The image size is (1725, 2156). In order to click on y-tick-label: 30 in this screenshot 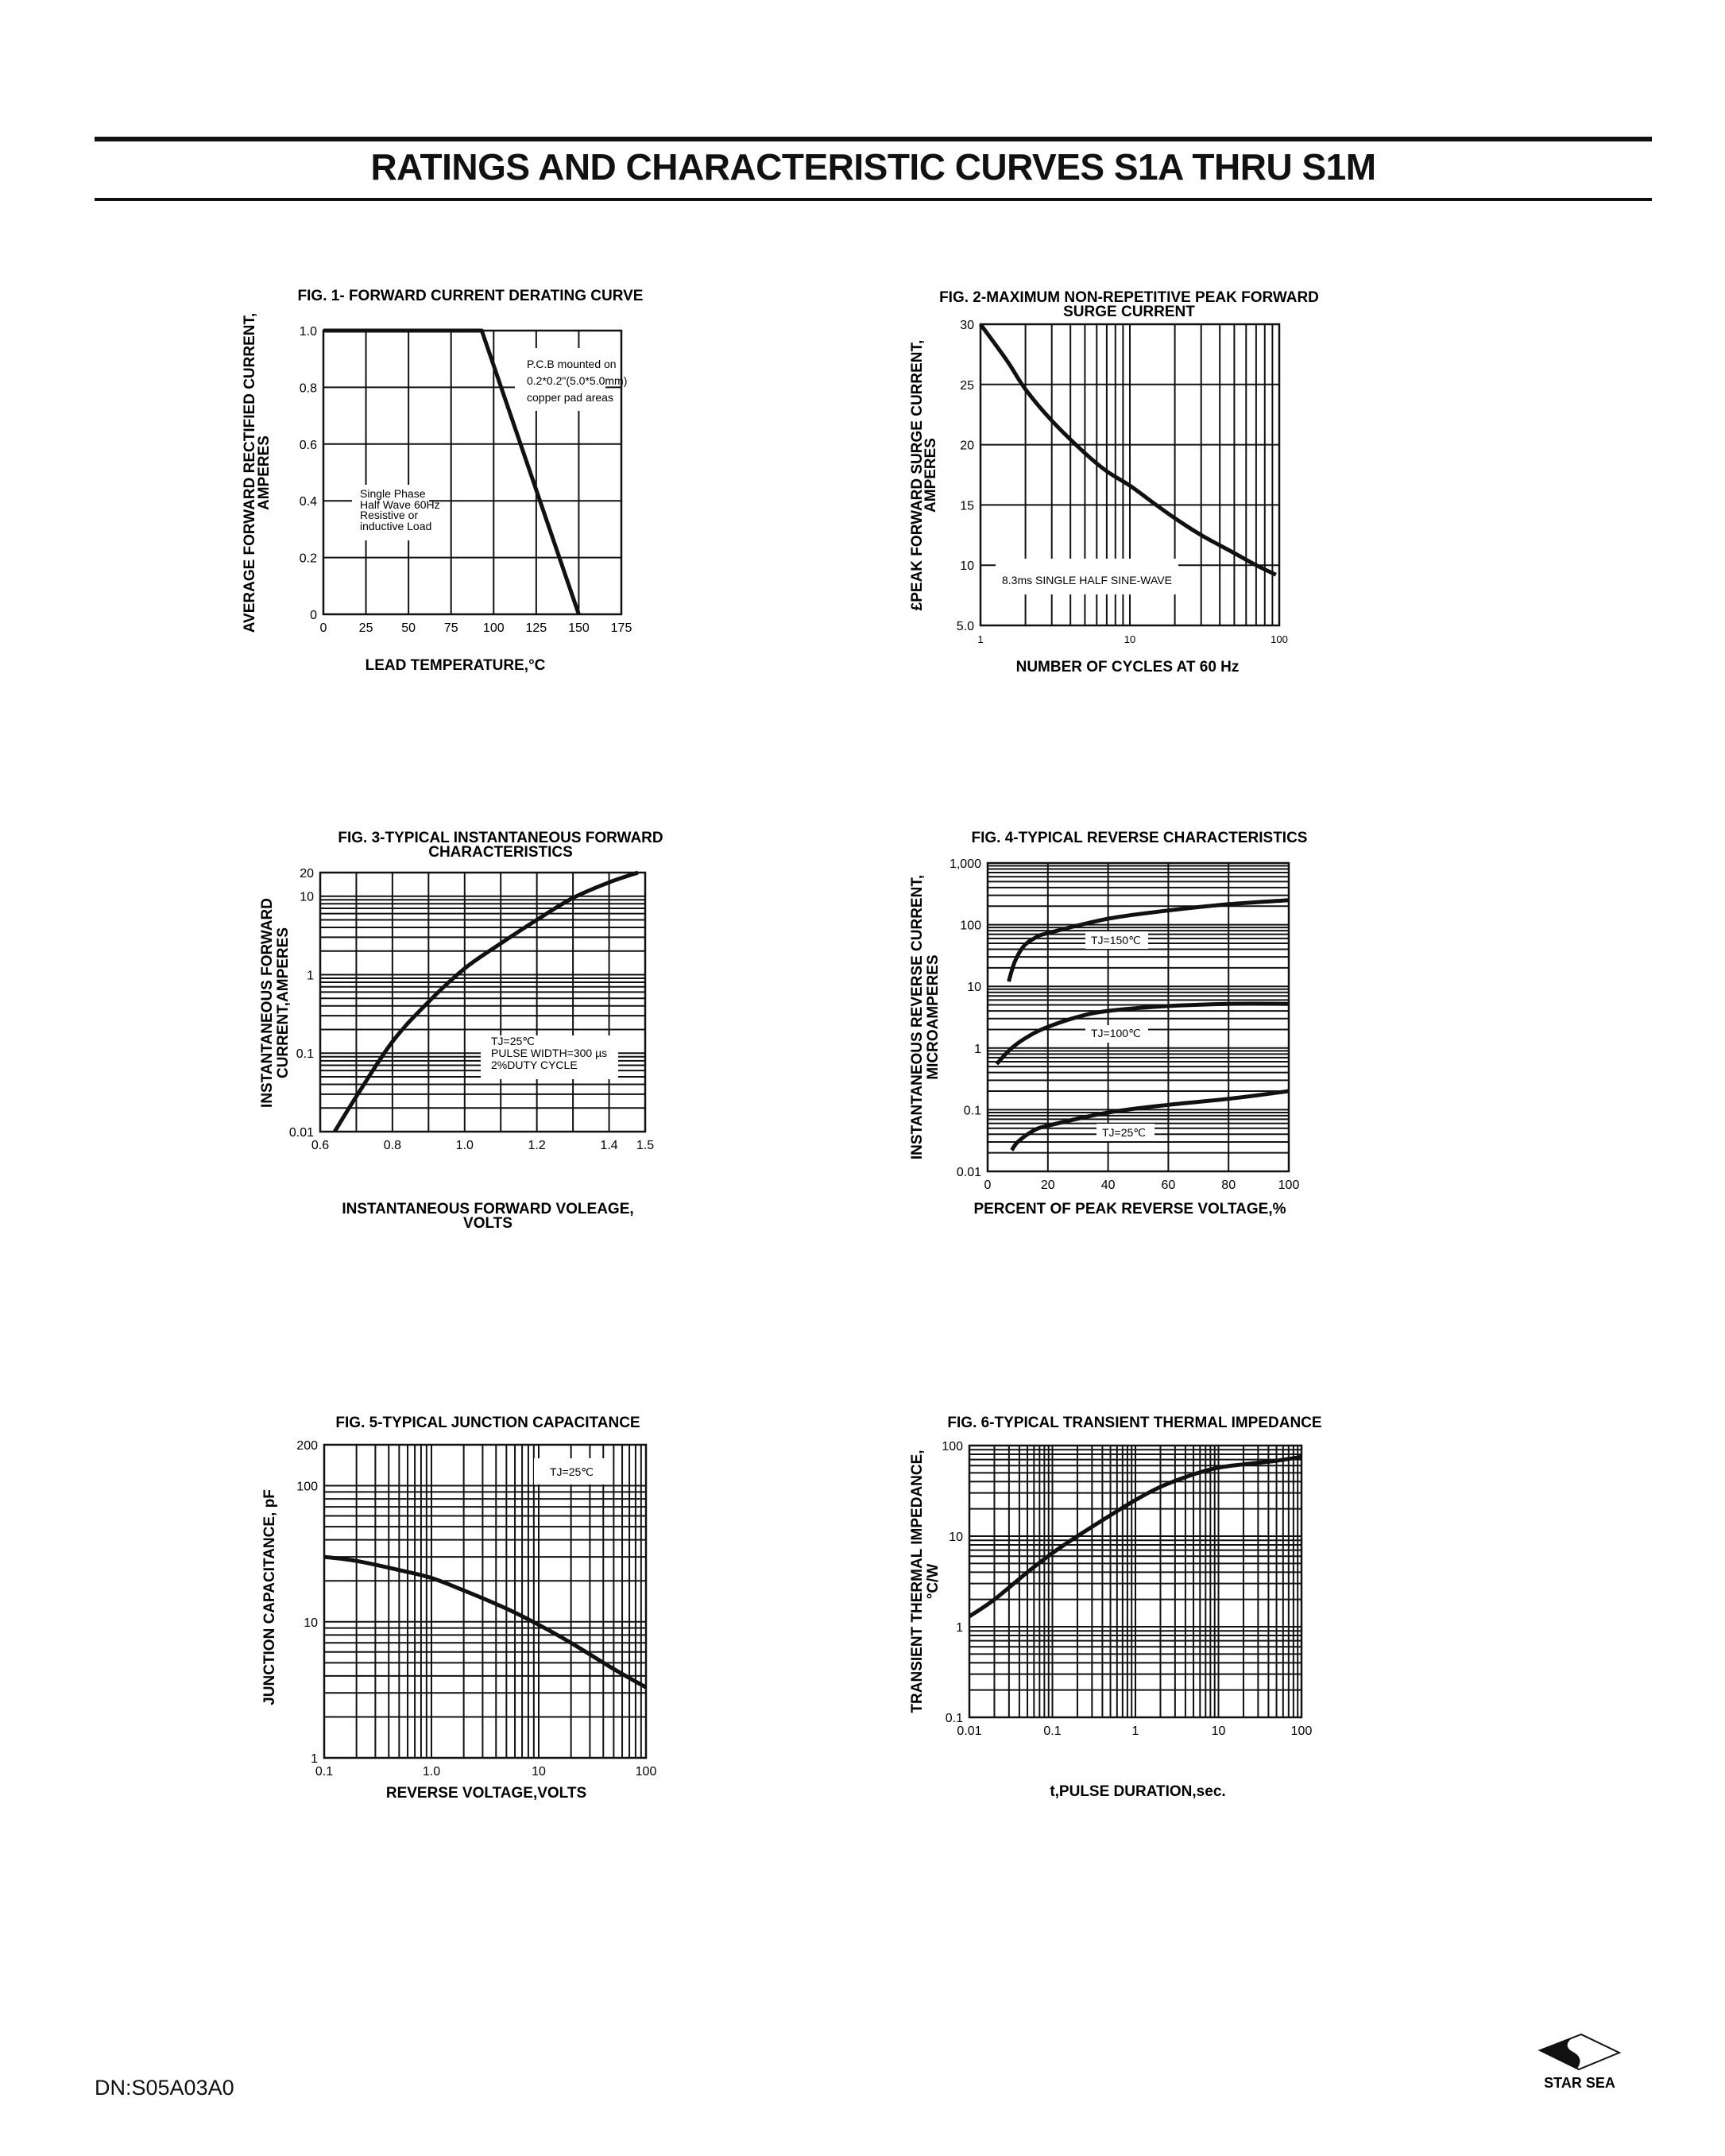, I will do `click(967, 325)`.